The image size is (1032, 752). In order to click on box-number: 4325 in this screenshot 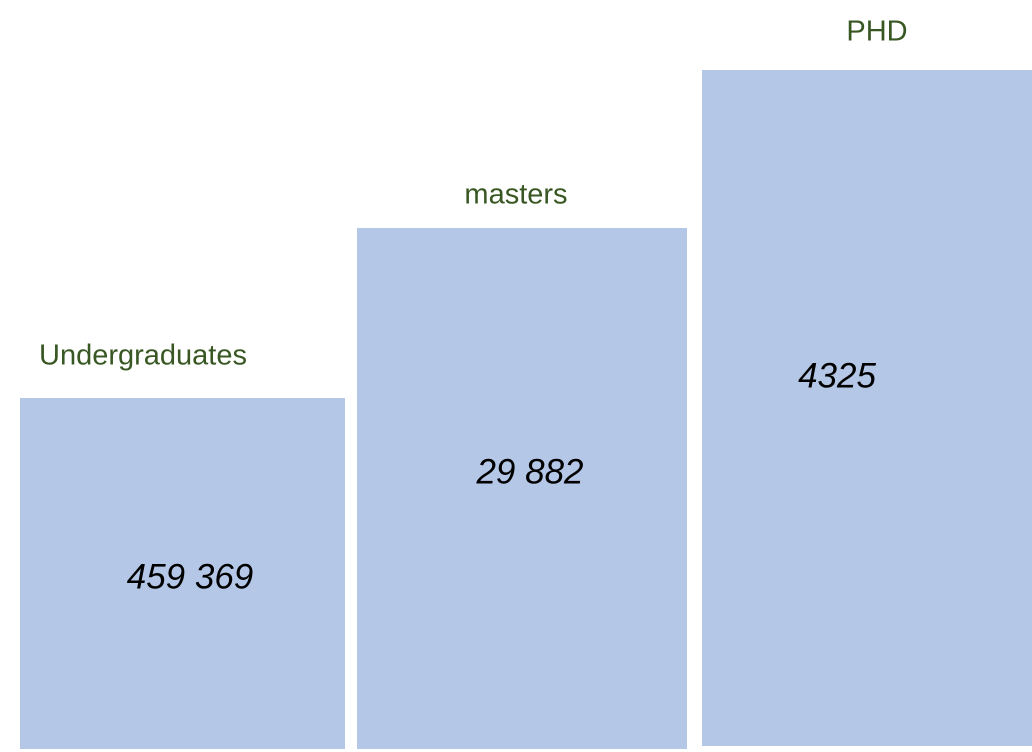, I will do `click(837, 375)`.